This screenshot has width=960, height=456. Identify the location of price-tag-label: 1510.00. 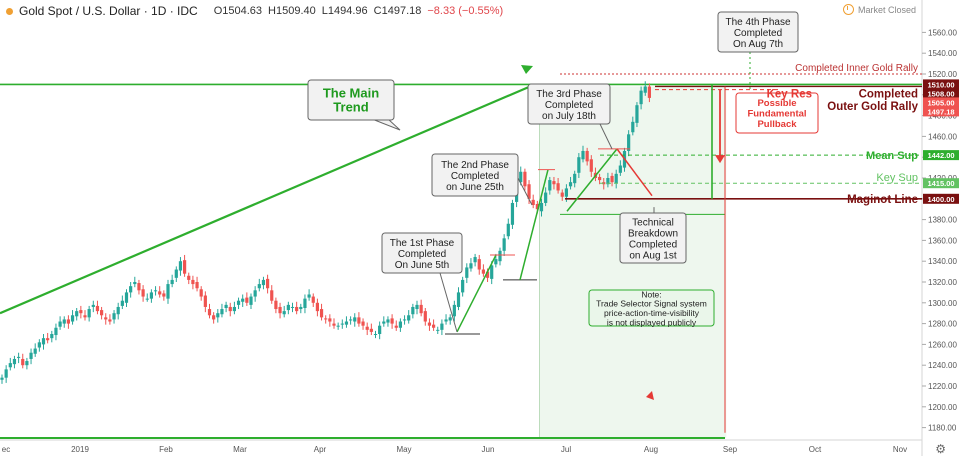
(940, 84).